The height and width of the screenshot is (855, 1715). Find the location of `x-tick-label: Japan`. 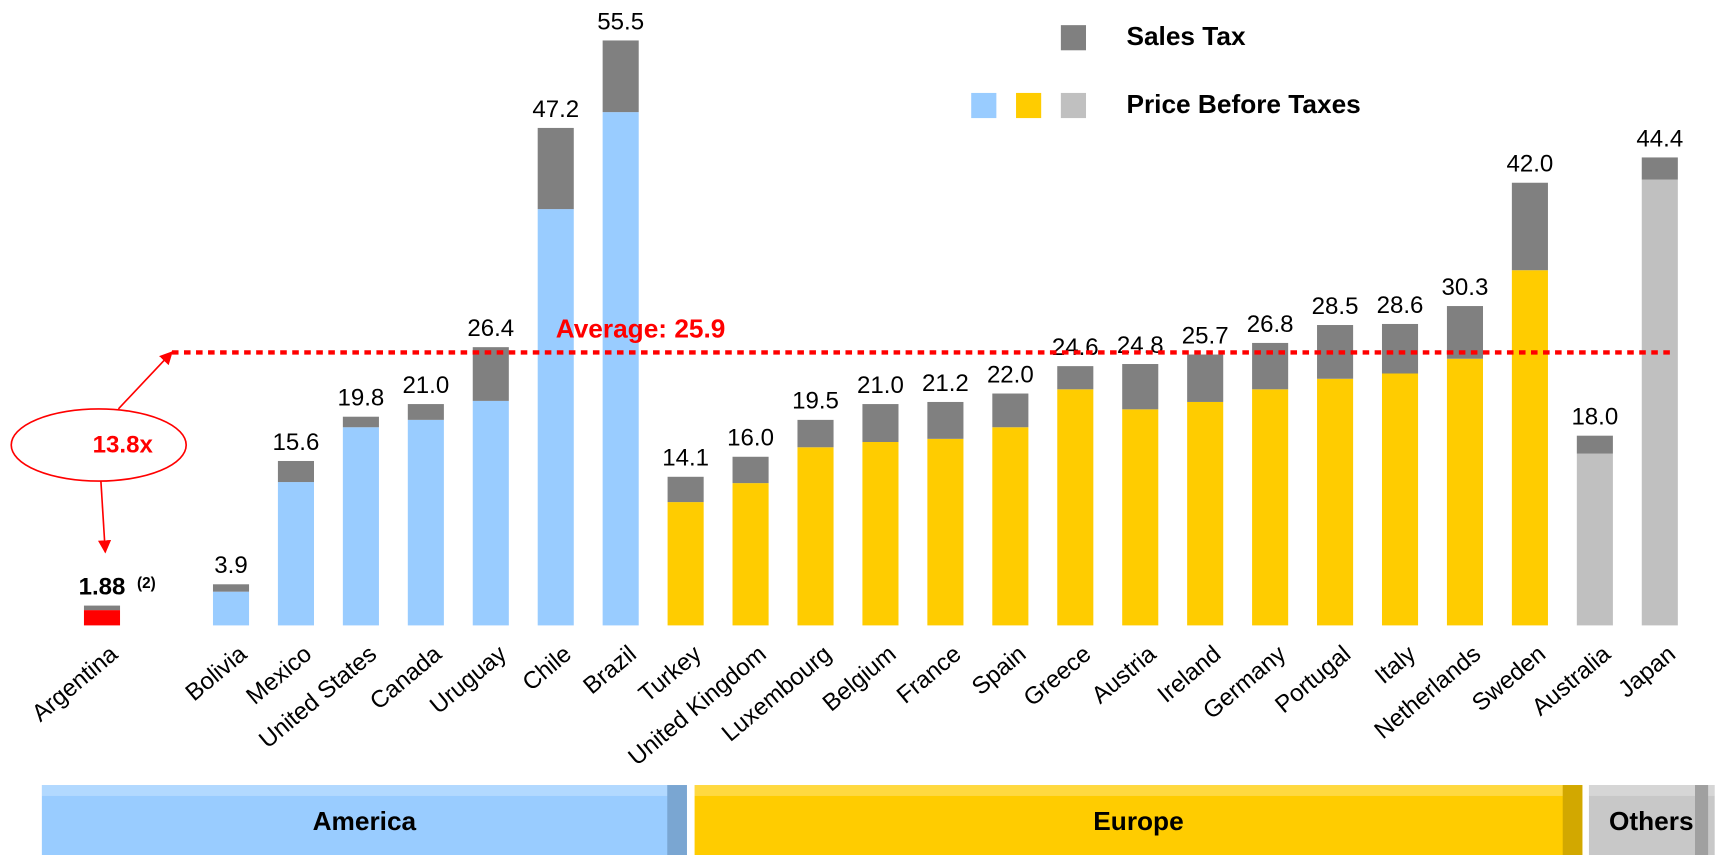

x-tick-label: Japan is located at coordinates (1647, 671).